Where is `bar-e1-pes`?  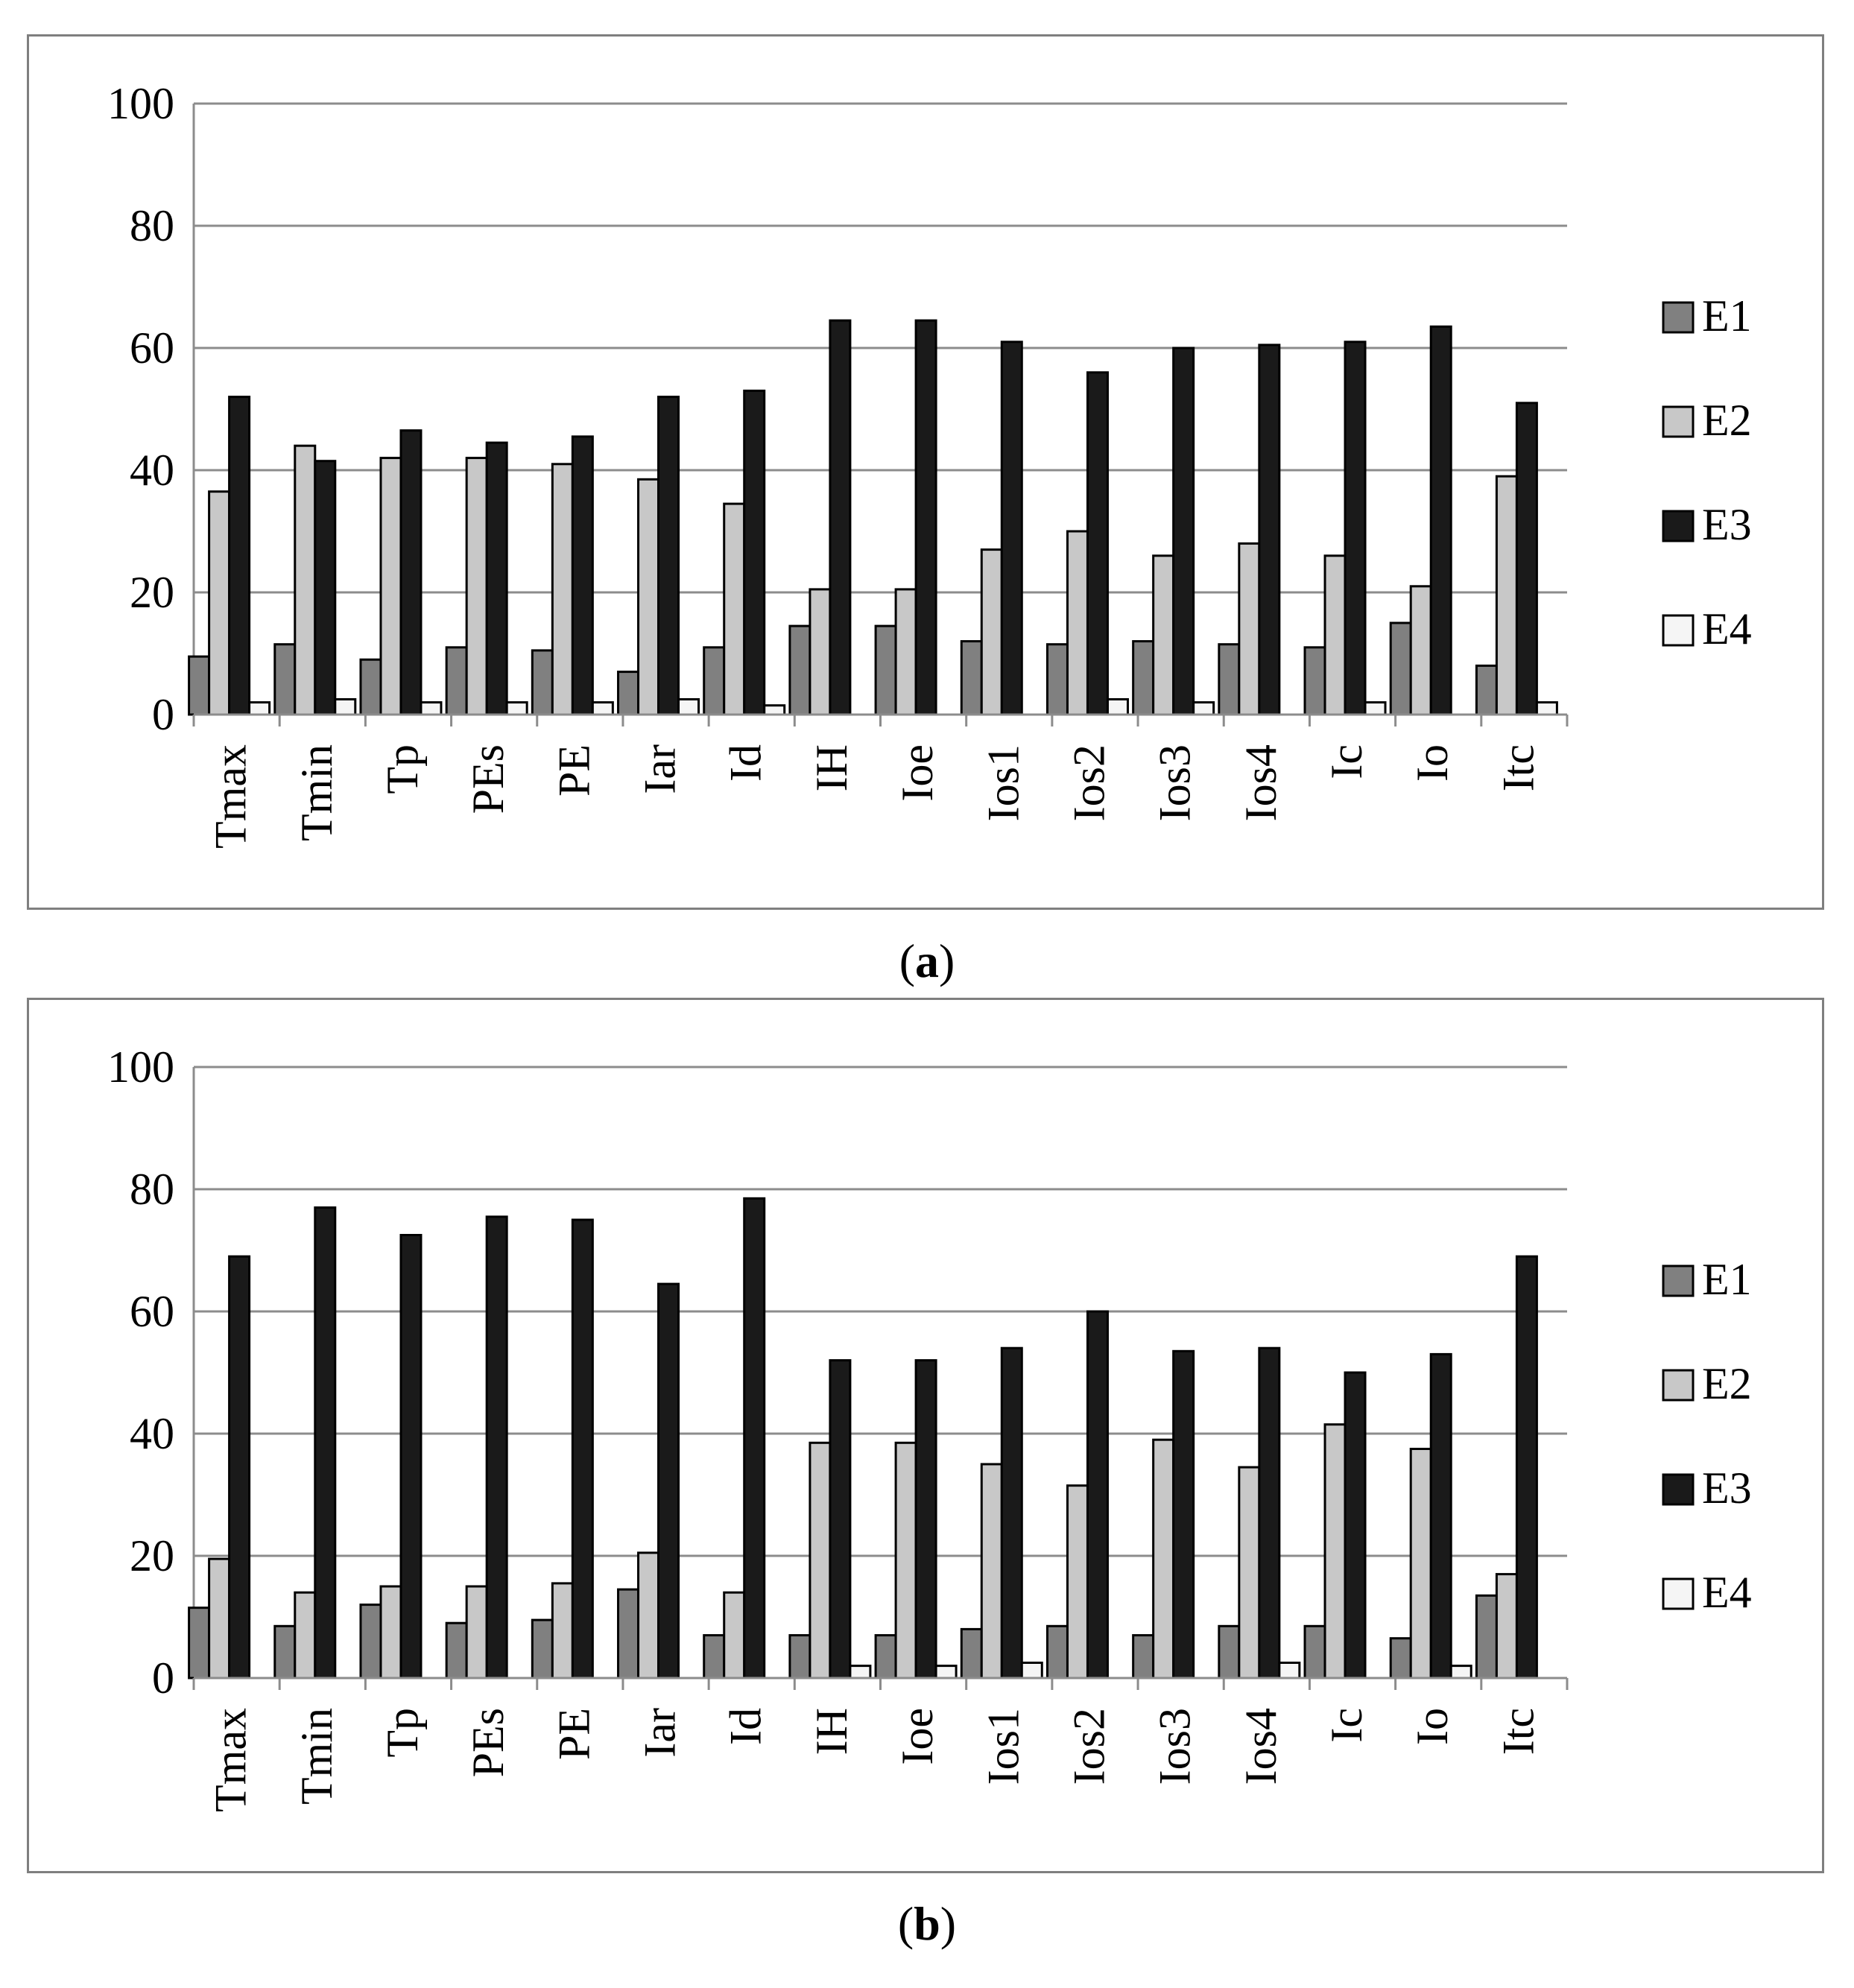
bar-e1-pes is located at coordinates (456, 681).